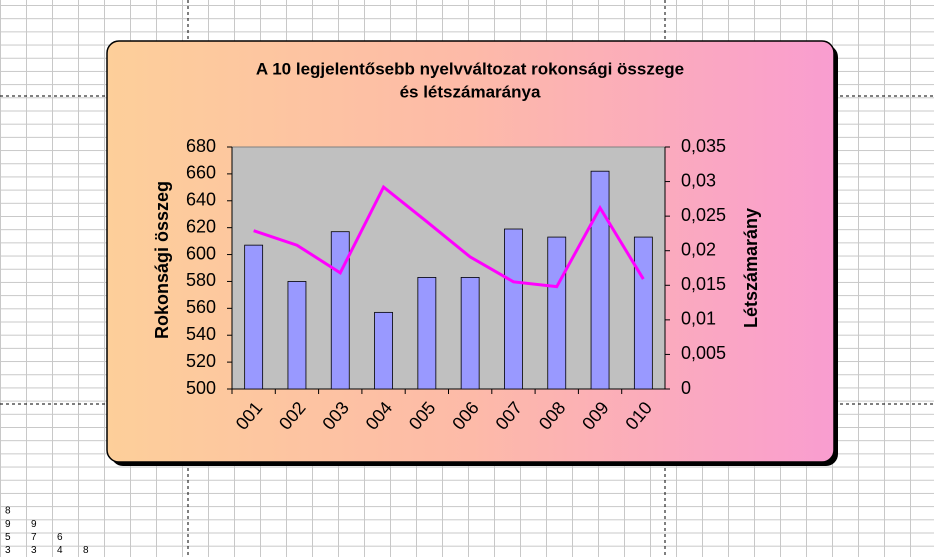 The image size is (934, 557). Describe the element at coordinates (60, 550) in the screenshot. I see `cell-value: 4` at that location.